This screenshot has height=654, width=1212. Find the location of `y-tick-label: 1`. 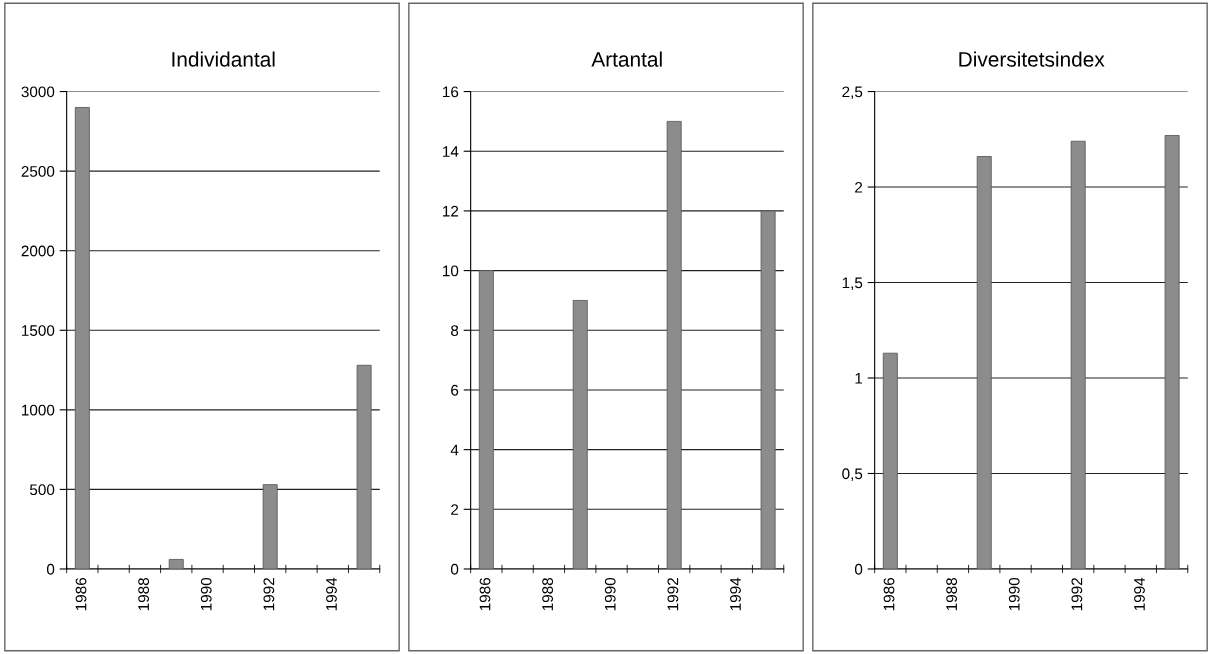

y-tick-label: 1 is located at coordinates (859, 378).